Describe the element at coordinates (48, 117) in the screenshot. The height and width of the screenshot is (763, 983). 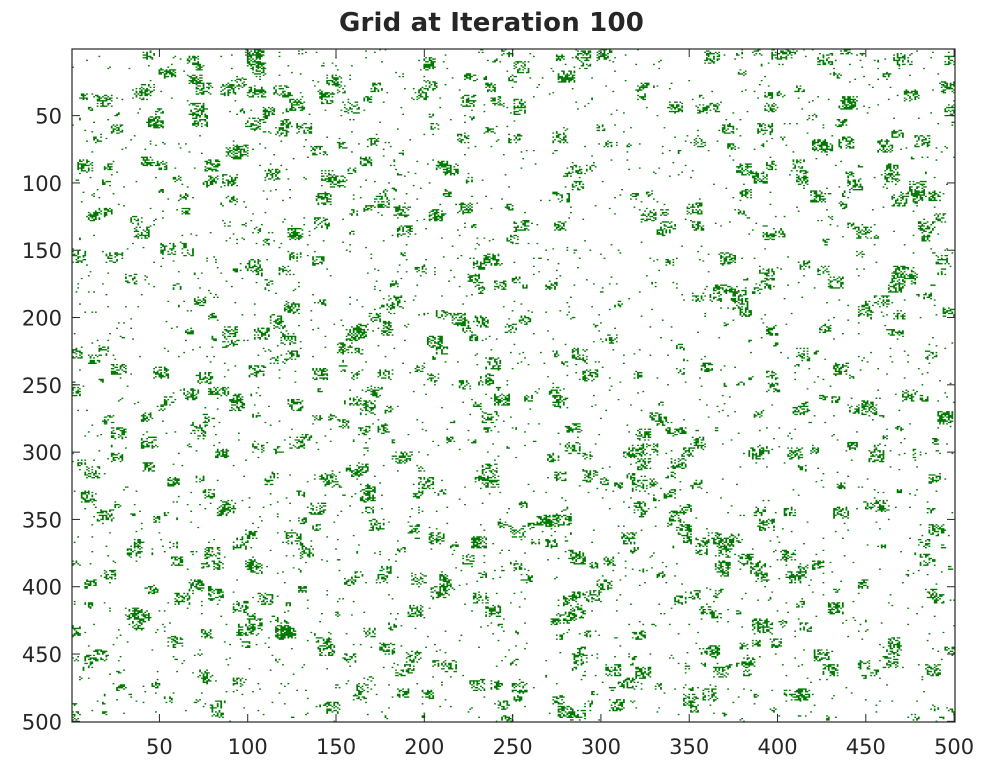
I see `y-tick-label: 50` at that location.